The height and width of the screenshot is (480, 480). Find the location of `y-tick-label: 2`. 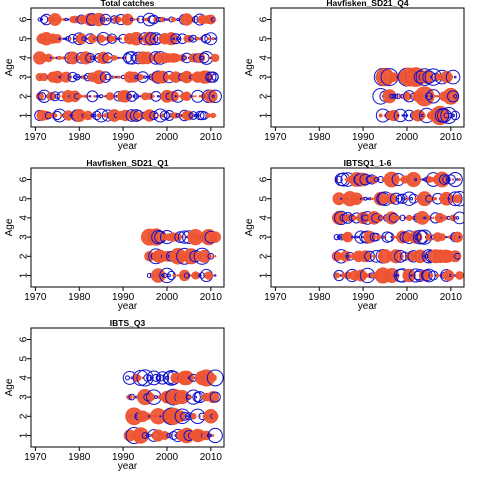

y-tick-label: 2 is located at coordinates (24, 416).